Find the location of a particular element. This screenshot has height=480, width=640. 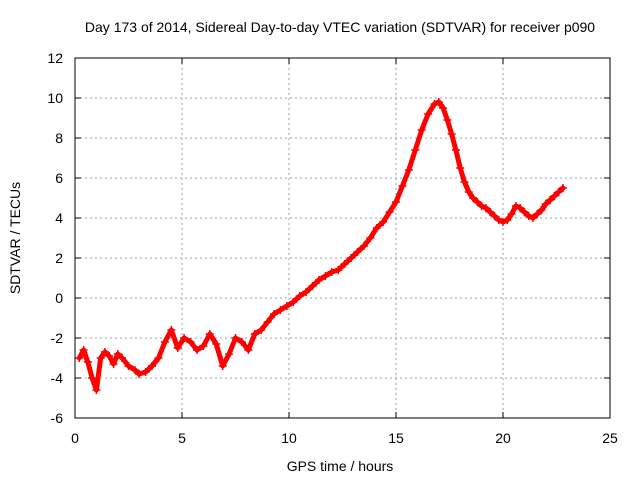

y-tick-label: 8 is located at coordinates (59, 138).